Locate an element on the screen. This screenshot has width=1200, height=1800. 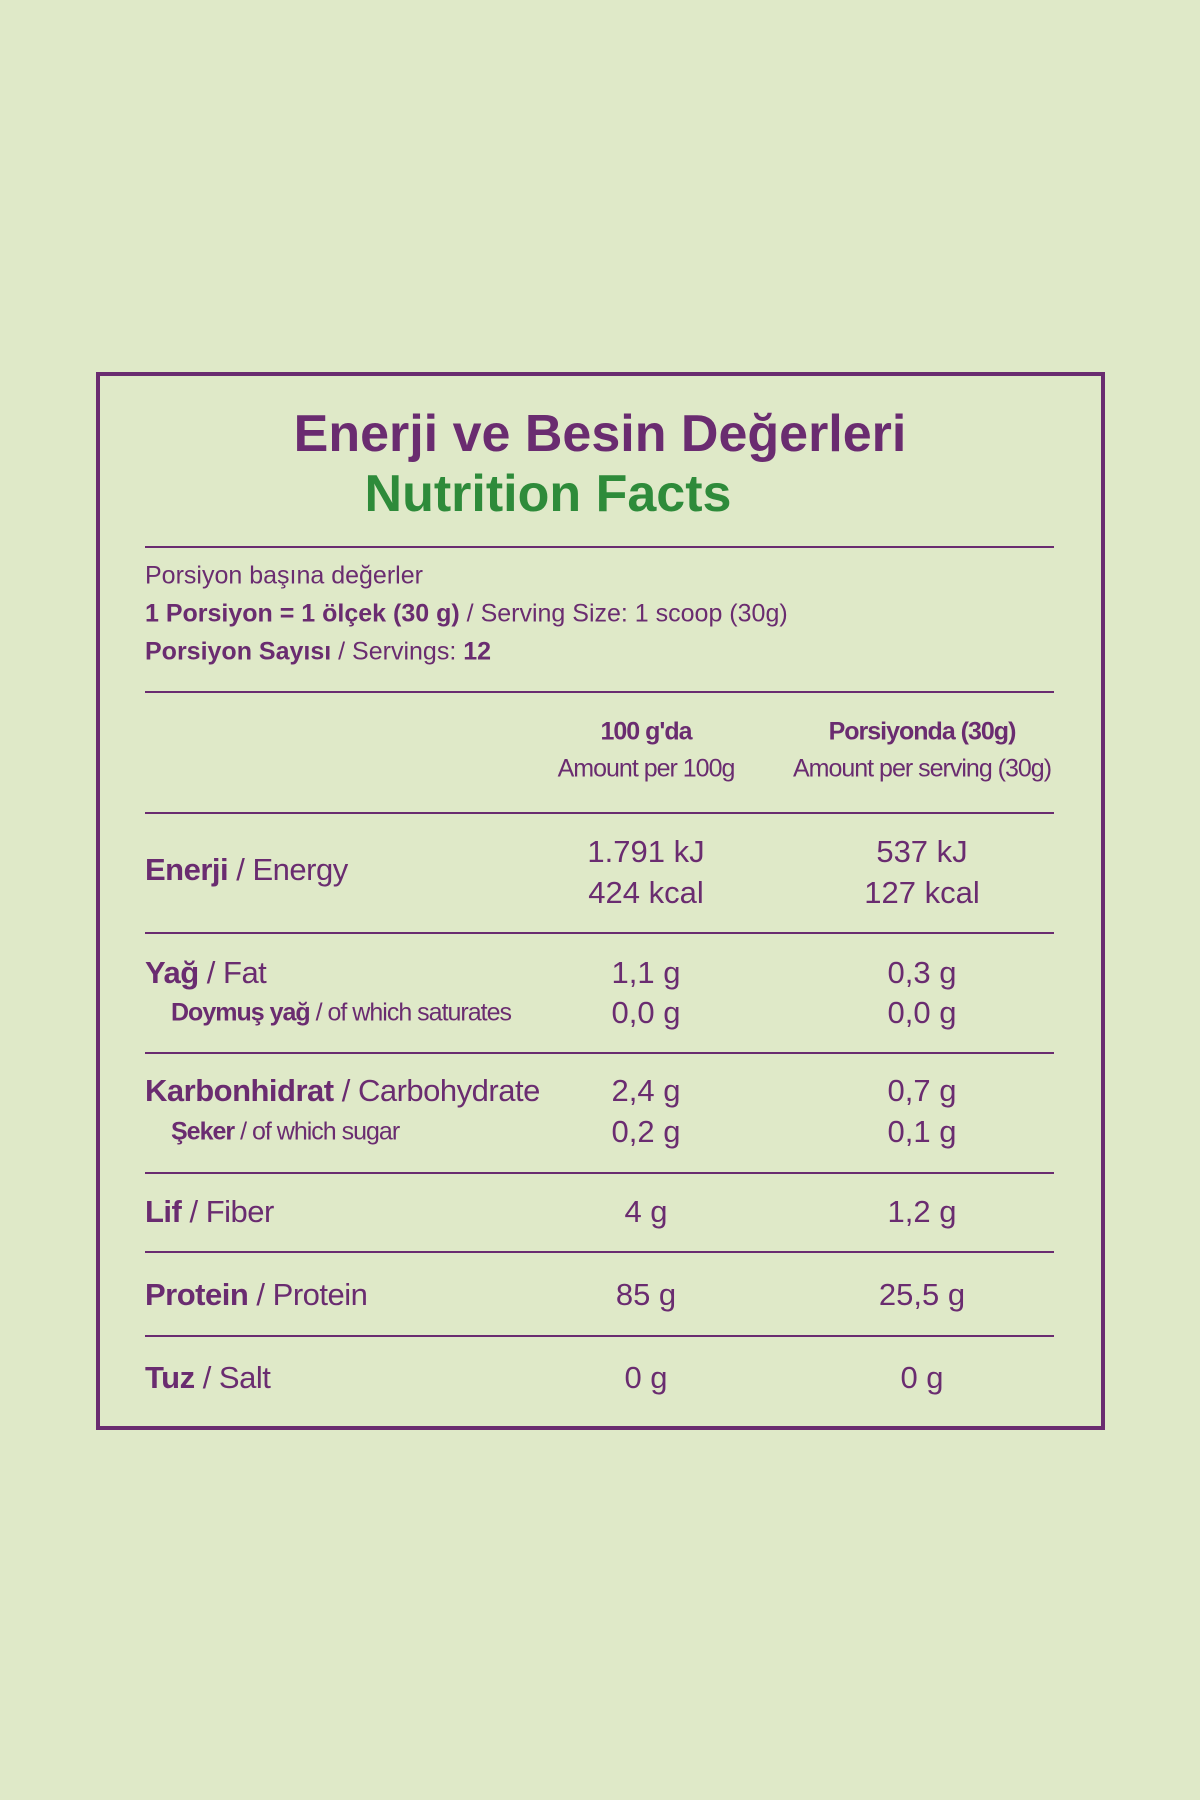
row-label-part: Lif is located at coordinates (163, 1211).